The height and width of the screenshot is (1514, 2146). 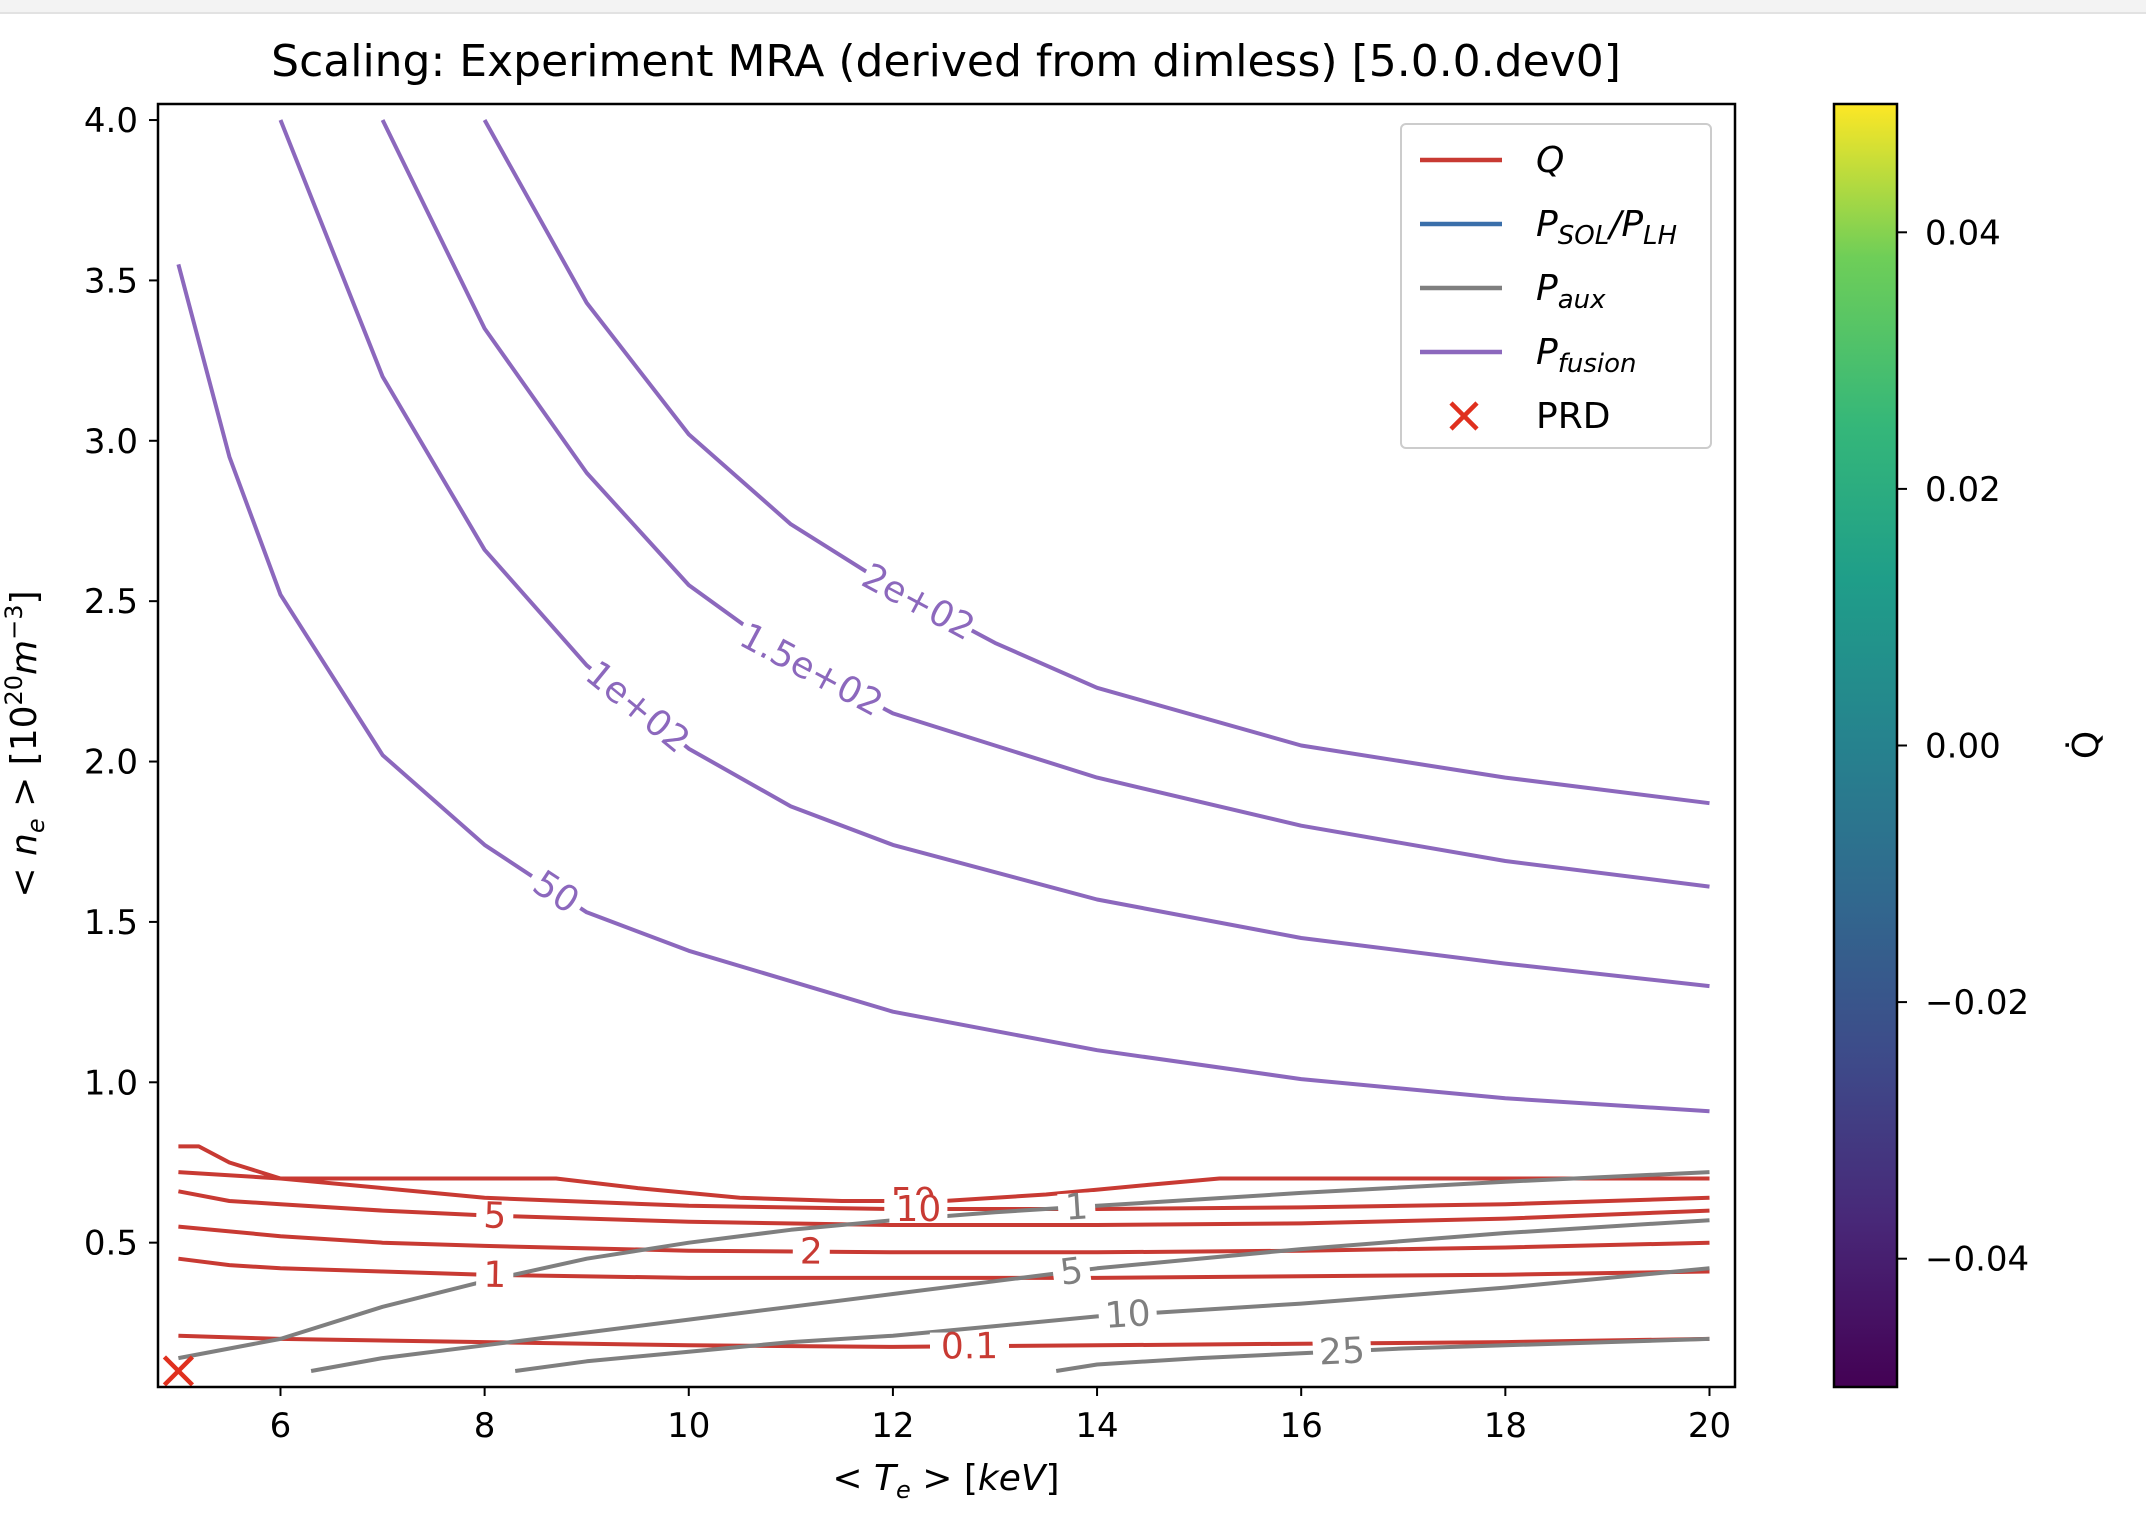 I want to click on legend-box, so click(x=1556, y=286).